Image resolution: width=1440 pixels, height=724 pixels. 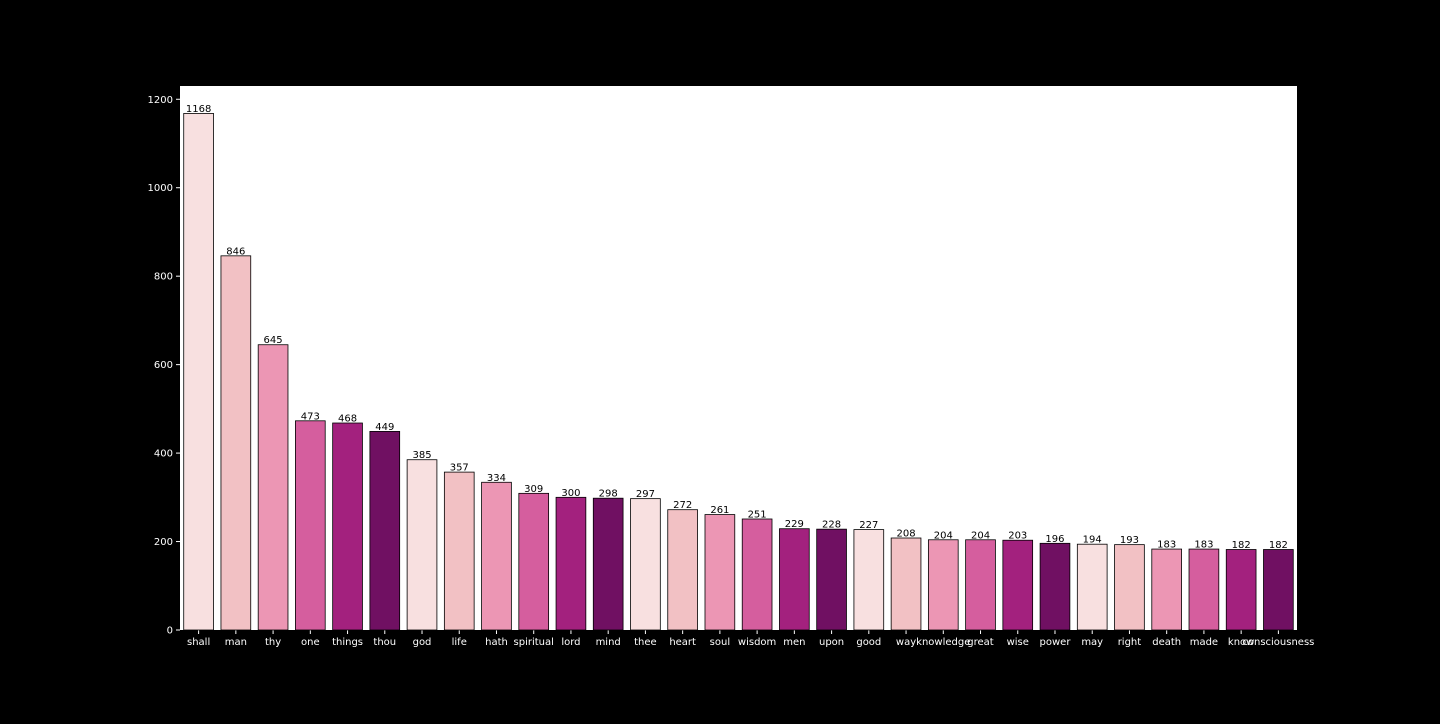 I want to click on y-tick-label: 0, so click(x=170, y=631).